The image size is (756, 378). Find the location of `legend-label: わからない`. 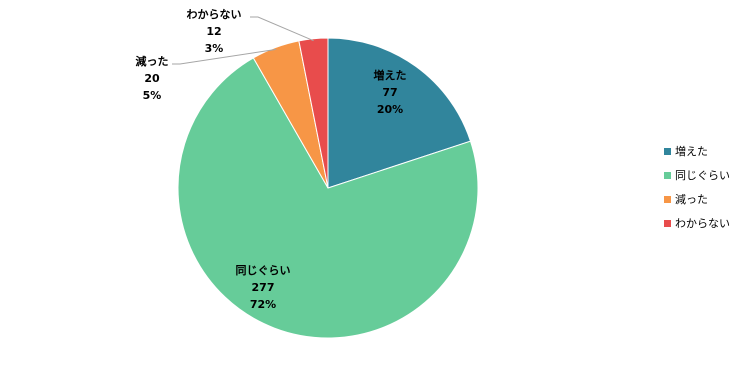

legend-label: わからない is located at coordinates (702, 223).